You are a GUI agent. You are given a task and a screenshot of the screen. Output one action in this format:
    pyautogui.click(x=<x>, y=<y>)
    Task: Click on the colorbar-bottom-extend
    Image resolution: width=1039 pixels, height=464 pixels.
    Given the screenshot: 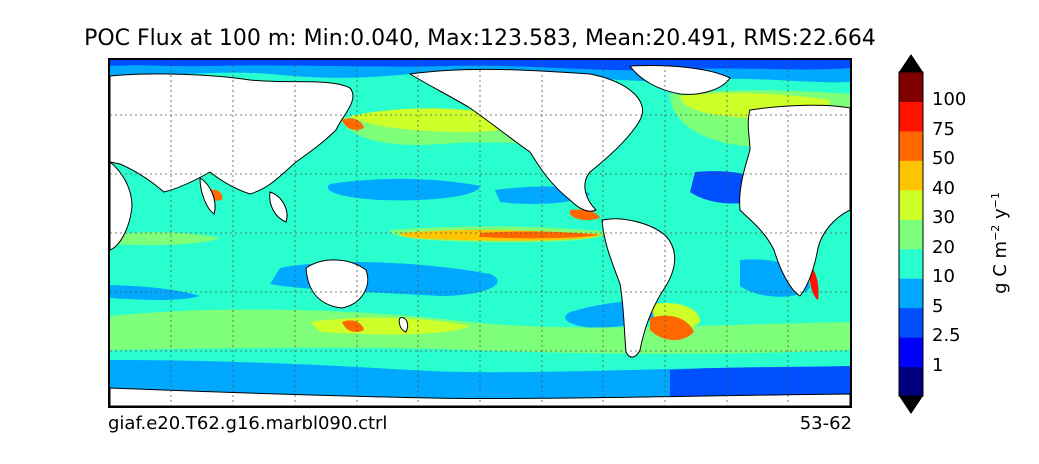 What is the action you would take?
    pyautogui.click(x=911, y=405)
    